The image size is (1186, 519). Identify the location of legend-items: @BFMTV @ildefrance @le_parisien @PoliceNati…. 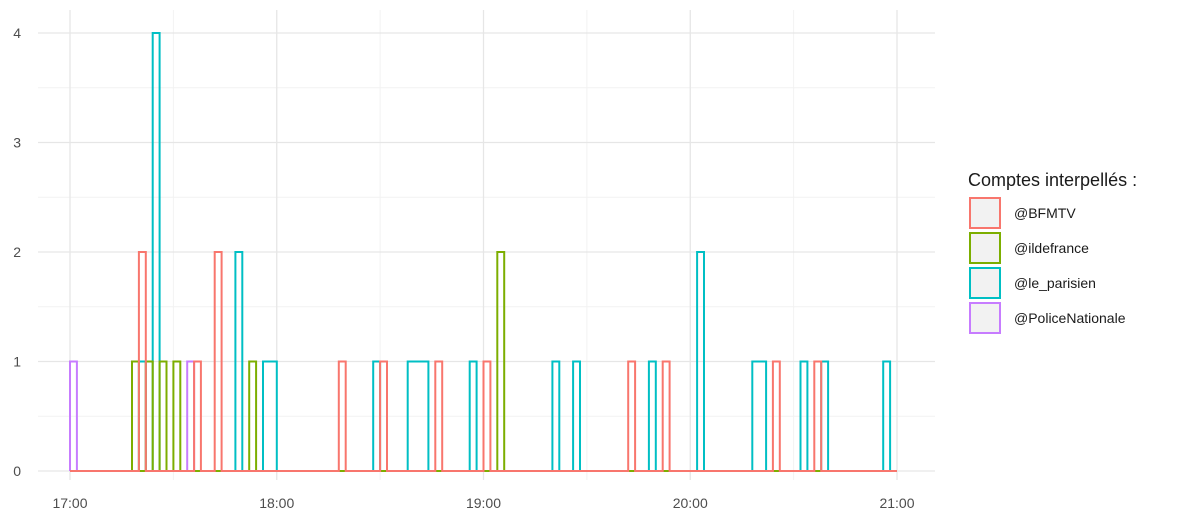
(1047, 265).